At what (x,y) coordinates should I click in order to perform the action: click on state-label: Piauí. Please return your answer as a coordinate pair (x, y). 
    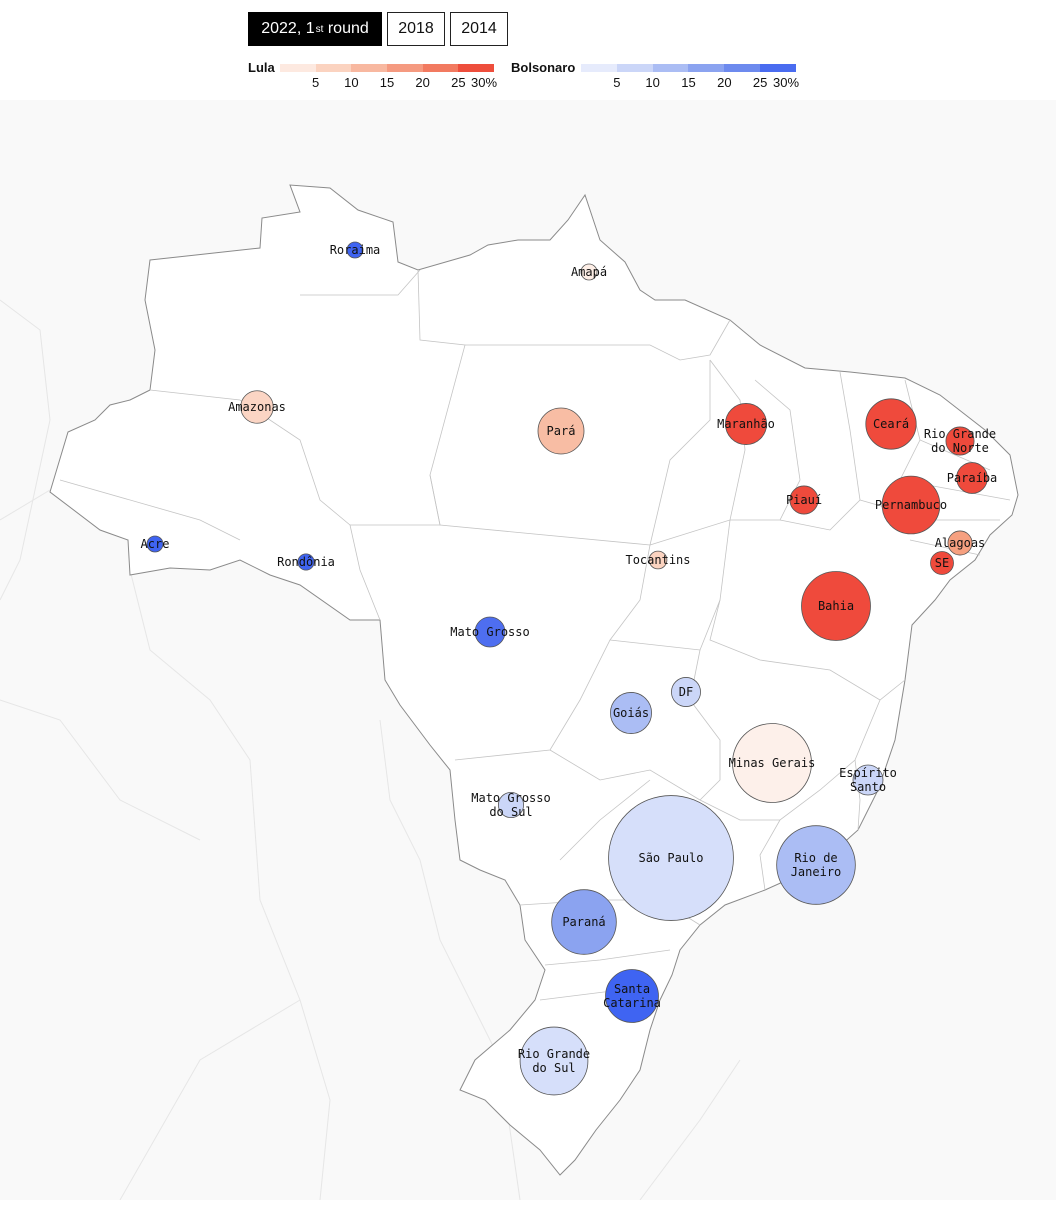
    Looking at the image, I should click on (804, 500).